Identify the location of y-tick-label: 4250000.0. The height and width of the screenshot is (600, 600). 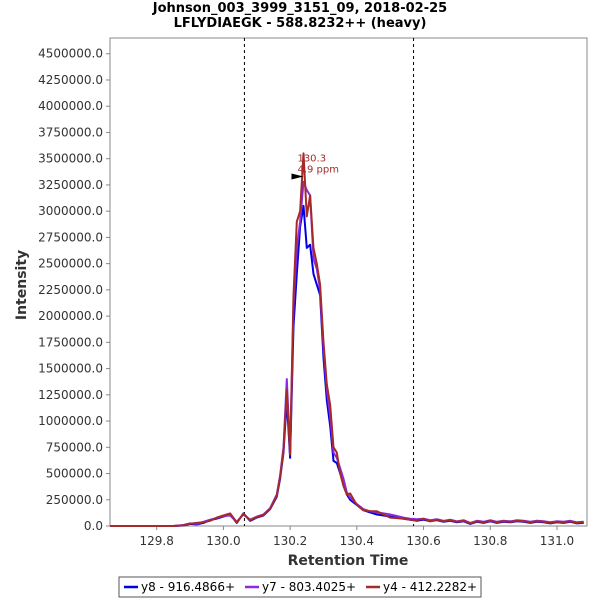
(70, 80).